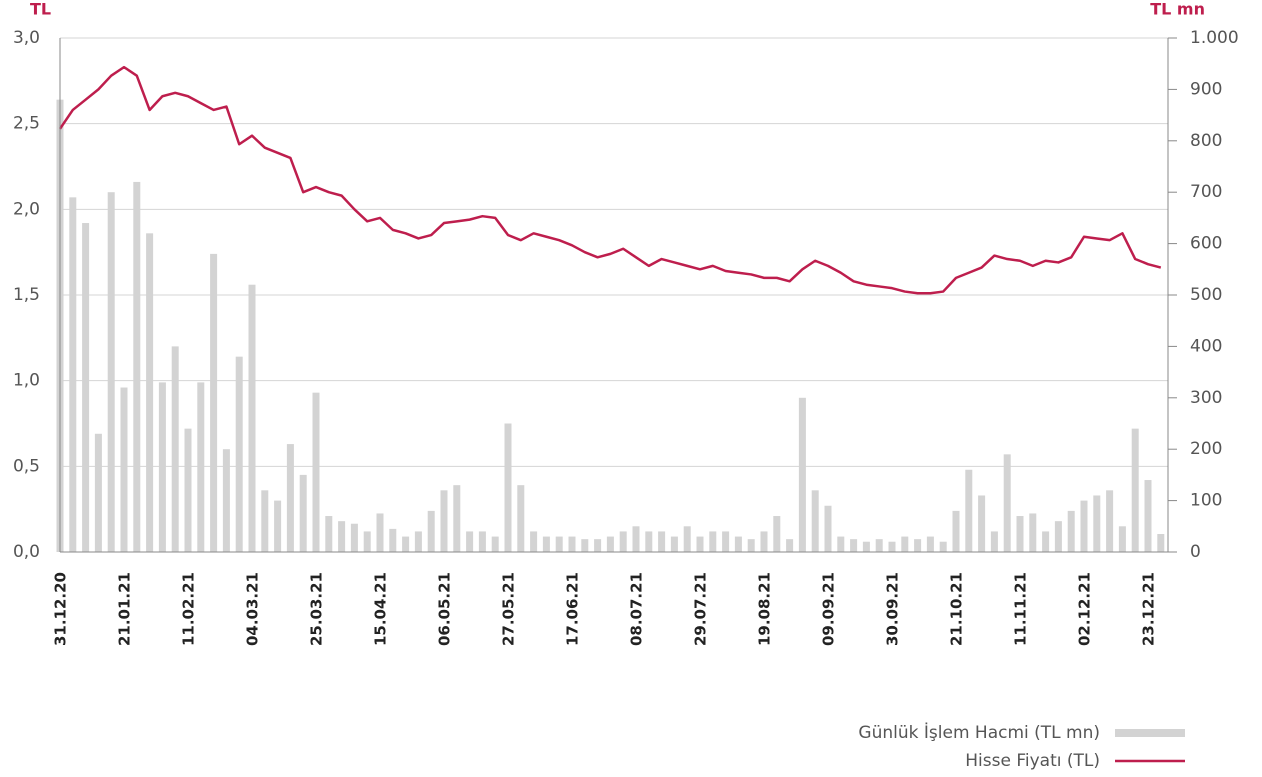 Image resolution: width=1262 pixels, height=777 pixels. Describe the element at coordinates (979, 732) in the screenshot. I see `legend-label: Günlük İşlem Hacmi (TL mn)` at that location.